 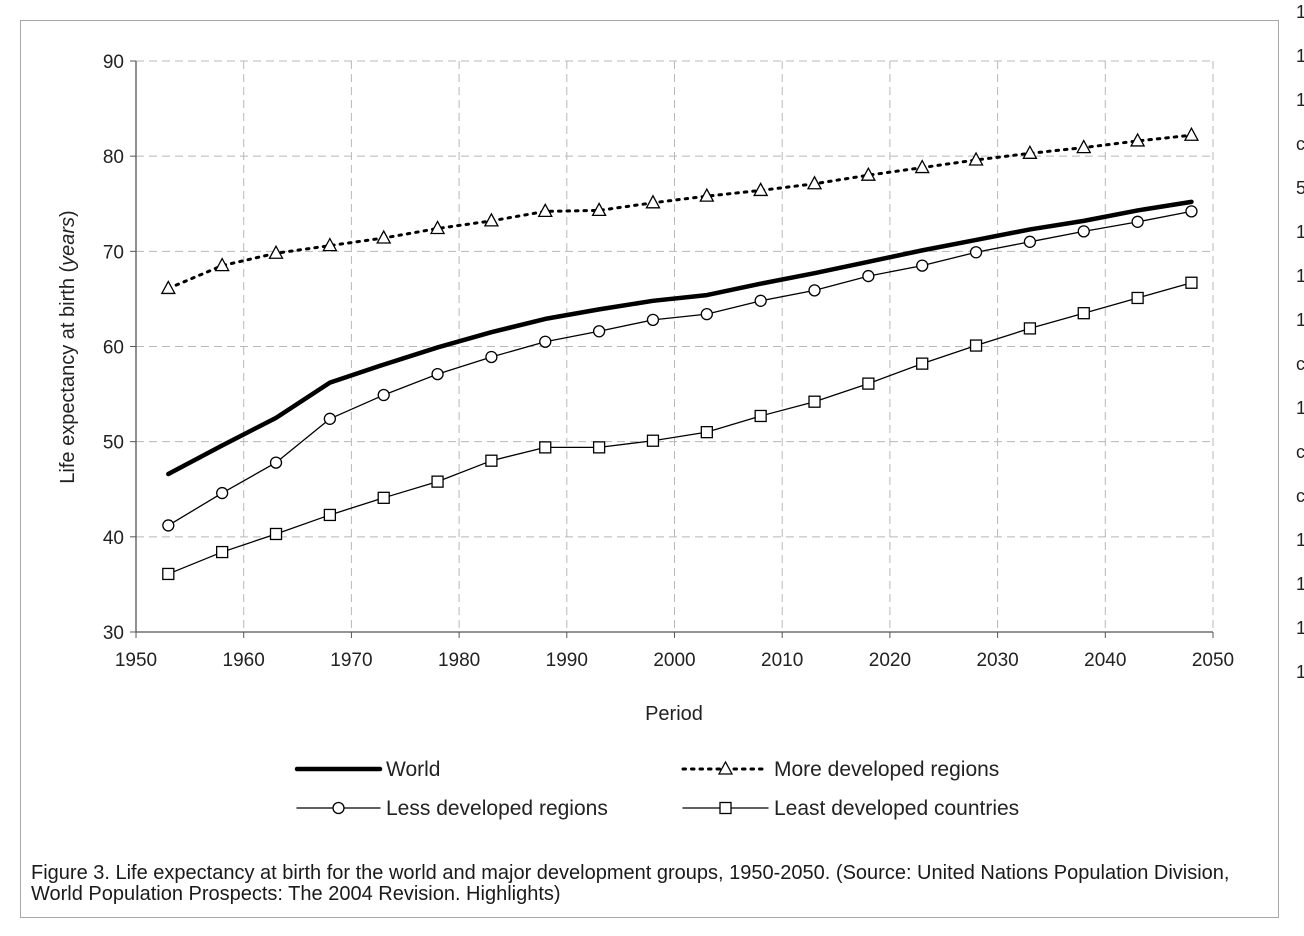 I want to click on x-tick-label: 1990, so click(x=567, y=660).